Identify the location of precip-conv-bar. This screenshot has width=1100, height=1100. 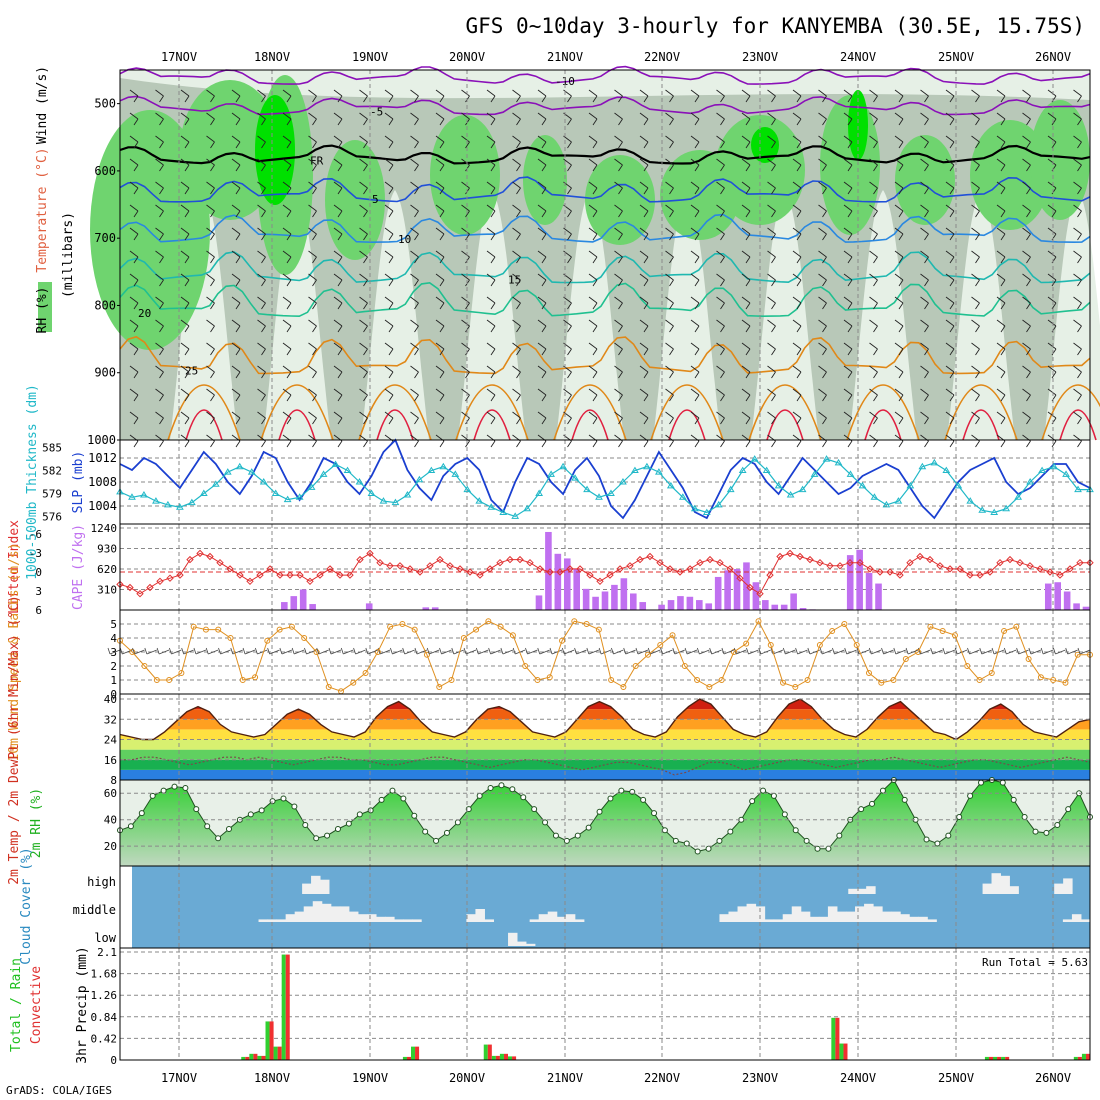
(489, 1052).